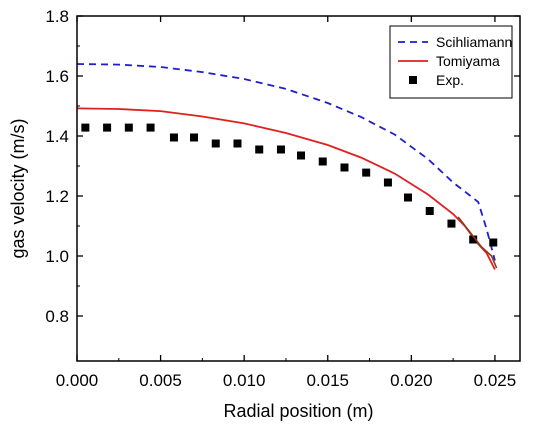 The width and height of the screenshot is (550, 429). What do you see at coordinates (57, 196) in the screenshot?
I see `y-tick-label: 1.2` at bounding box center [57, 196].